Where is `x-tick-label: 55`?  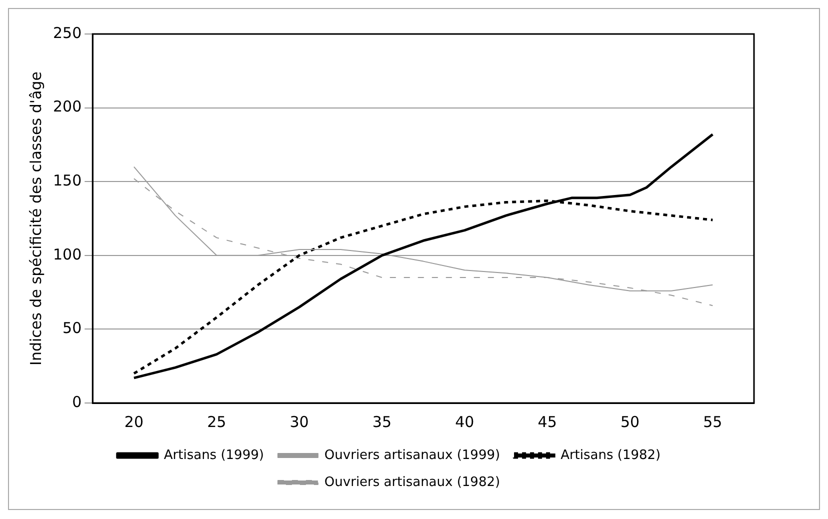
x-tick-label: 55 is located at coordinates (712, 421).